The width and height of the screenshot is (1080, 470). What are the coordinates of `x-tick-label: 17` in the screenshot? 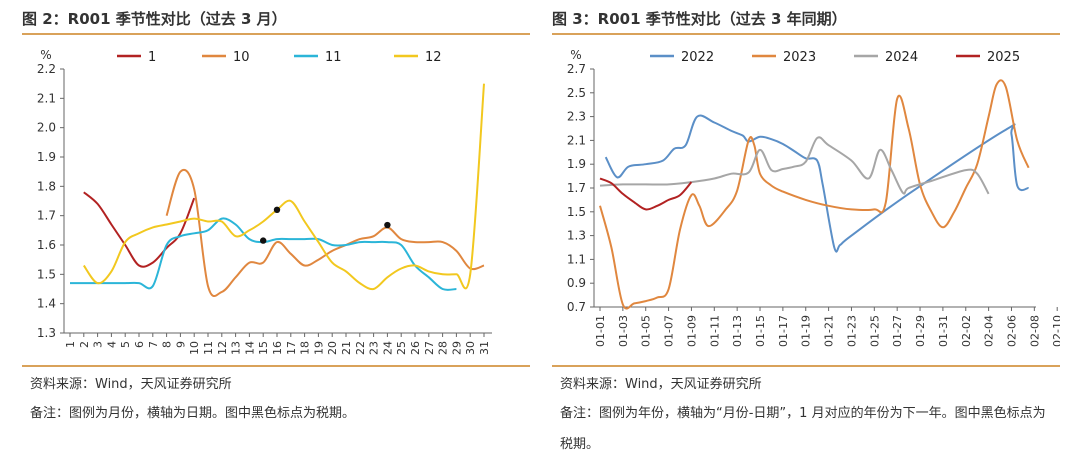 It's located at (291, 348).